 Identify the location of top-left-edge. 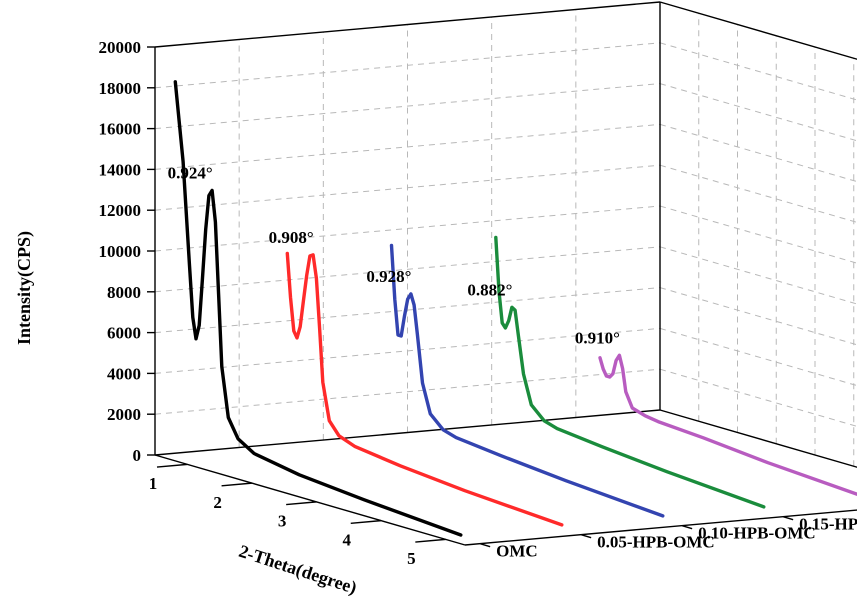
(407, 24).